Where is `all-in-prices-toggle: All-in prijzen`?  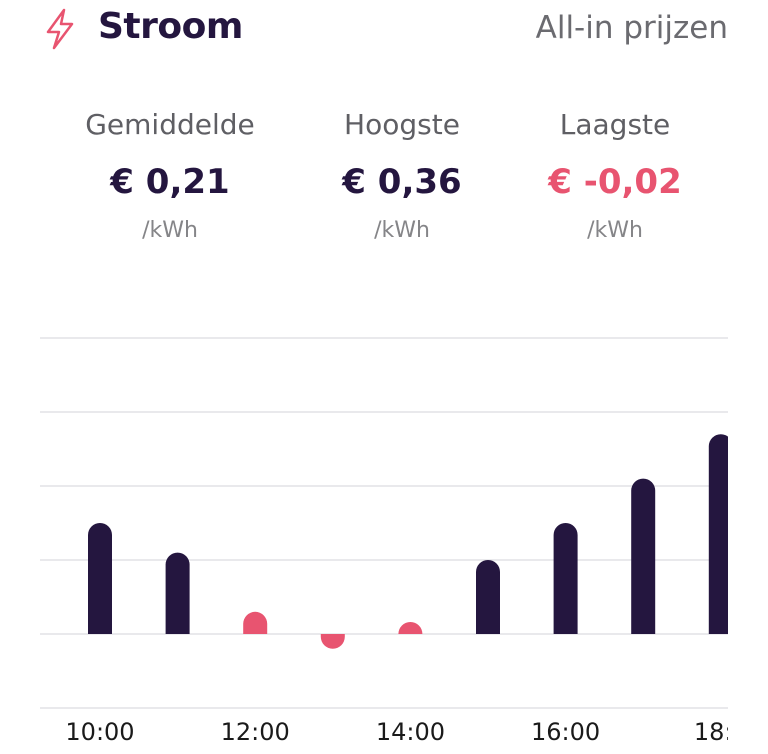
all-in-prices-toggle: All-in prijzen is located at coordinates (631, 28).